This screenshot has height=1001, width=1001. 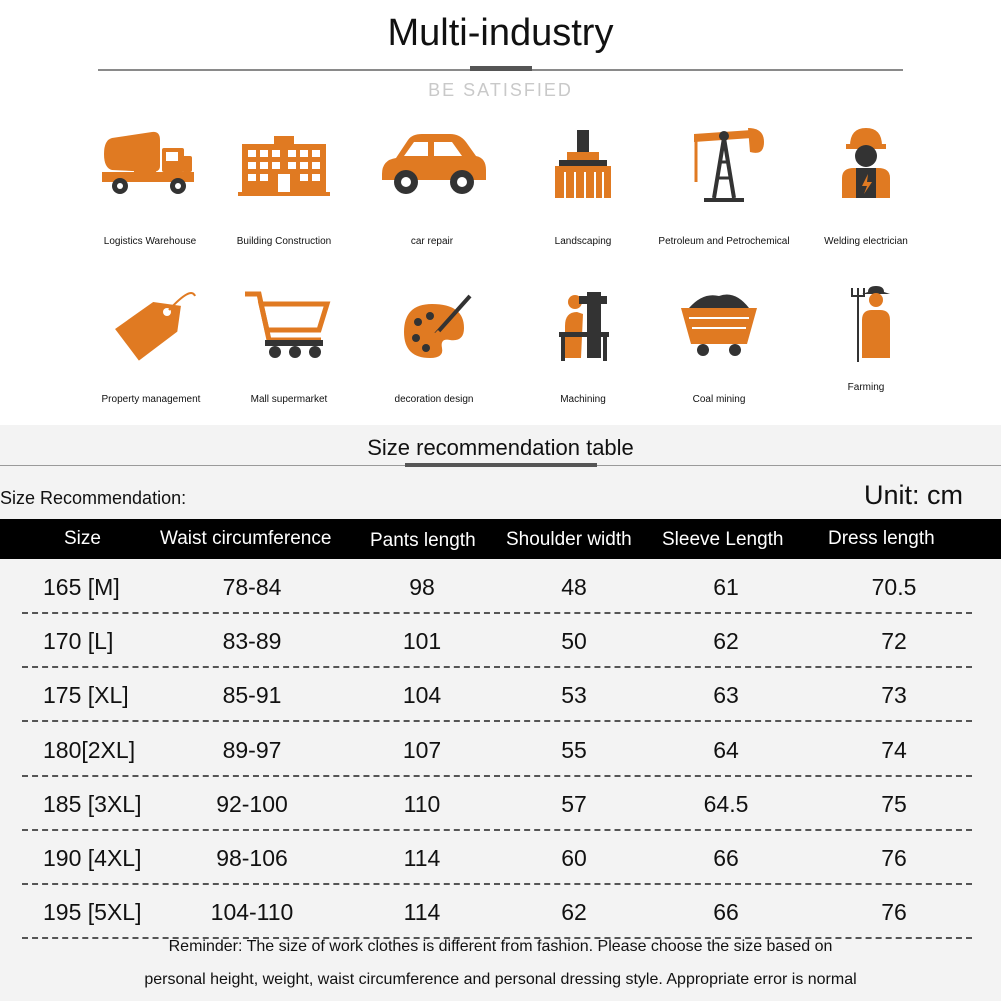 I want to click on industry-label: Coal mining, so click(x=719, y=399).